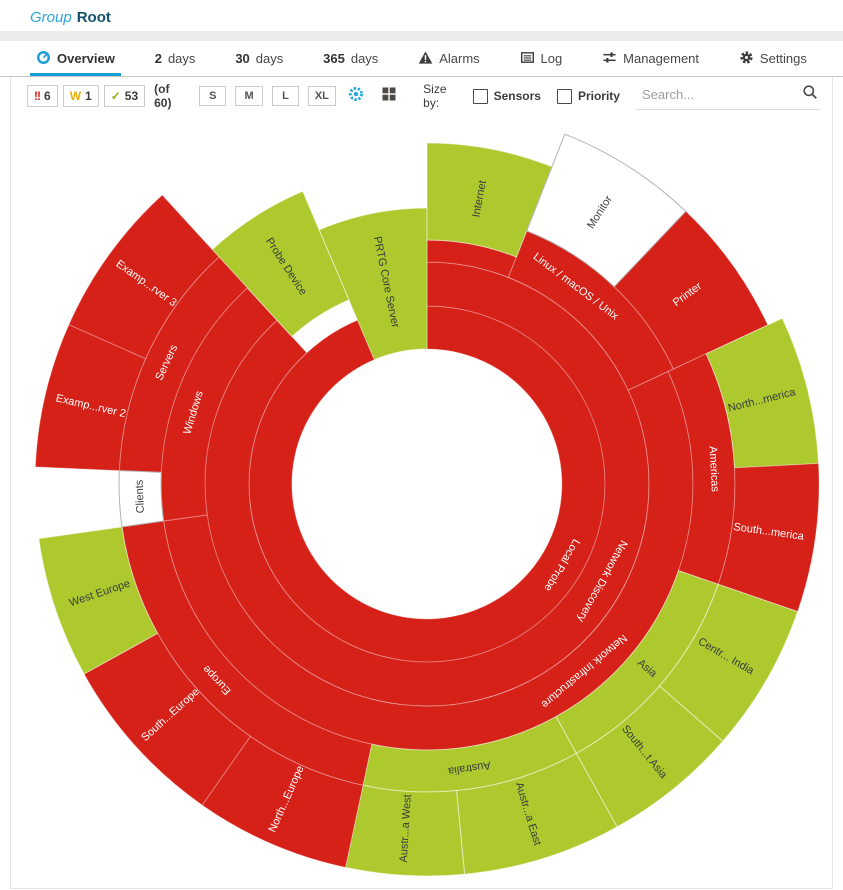 This screenshot has height=890, width=843. Describe the element at coordinates (86, 58) in the screenshot. I see `tab-overview-label: Overview` at that location.